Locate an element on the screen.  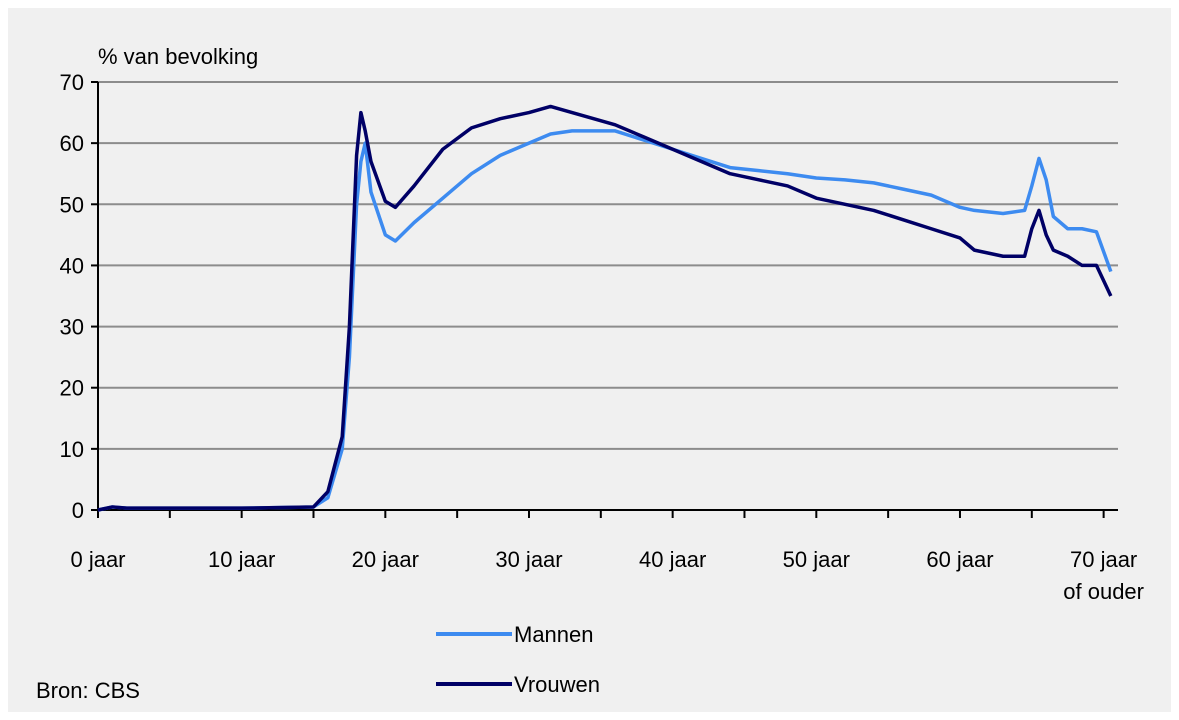
y-tick-label: 30 is located at coordinates (72, 327).